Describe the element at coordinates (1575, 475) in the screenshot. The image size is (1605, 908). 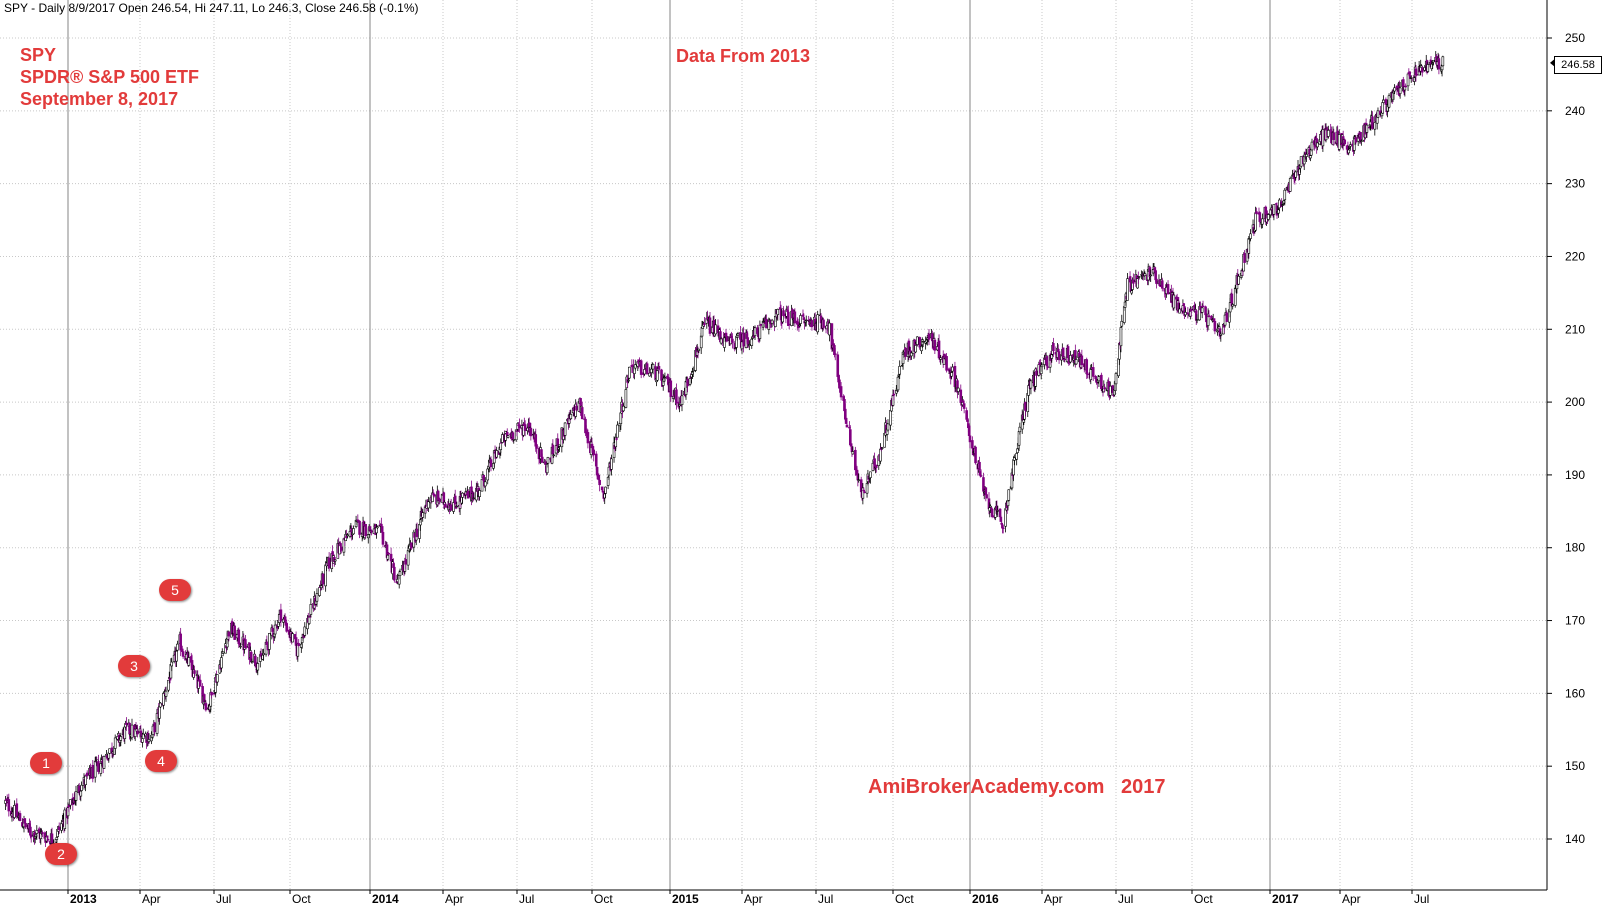
I see `y-tick-label: 190` at that location.